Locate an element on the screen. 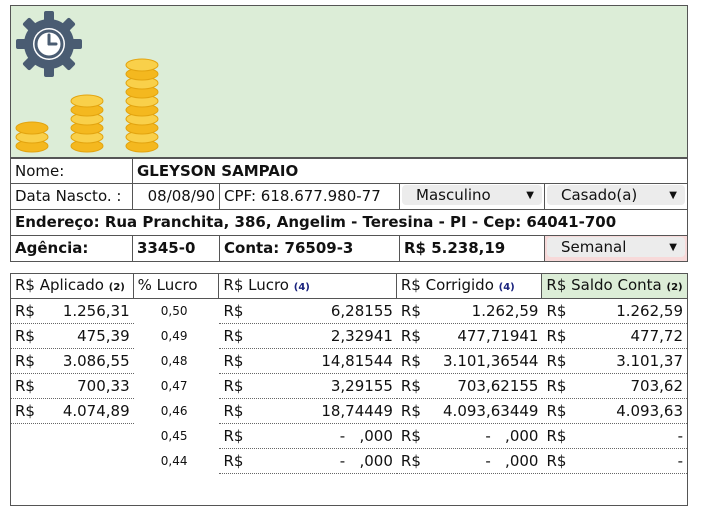 Image resolution: width=701 pixels, height=519 pixels. aplicado-cell: R$ 4.074,89 is located at coordinates (72, 411).